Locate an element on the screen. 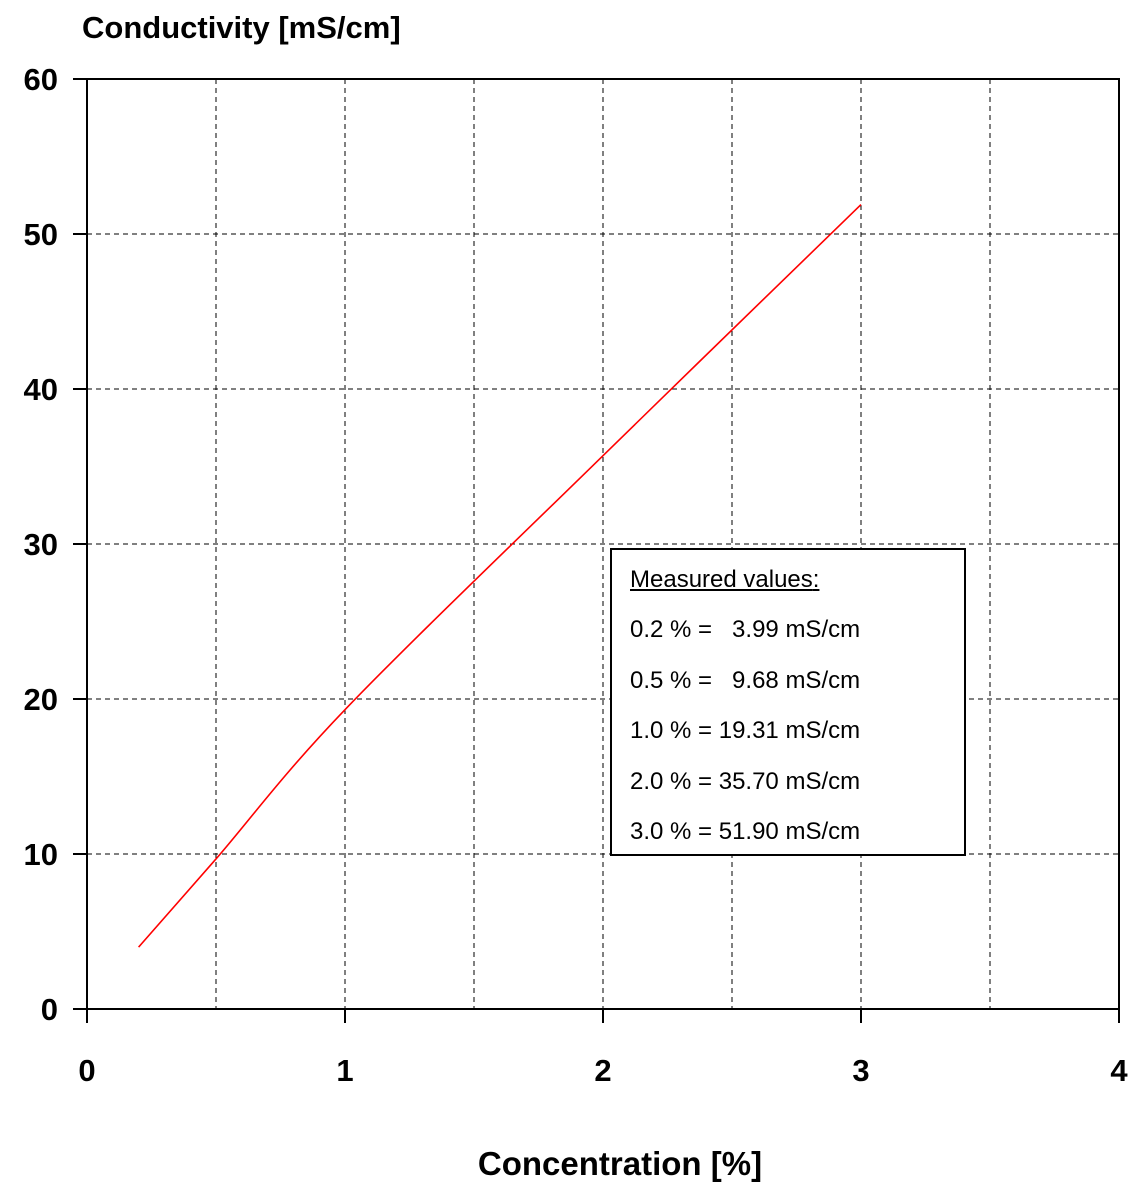 The width and height of the screenshot is (1133, 1184). measured-values-title-wrap: Measured values: is located at coordinates (724, 580).